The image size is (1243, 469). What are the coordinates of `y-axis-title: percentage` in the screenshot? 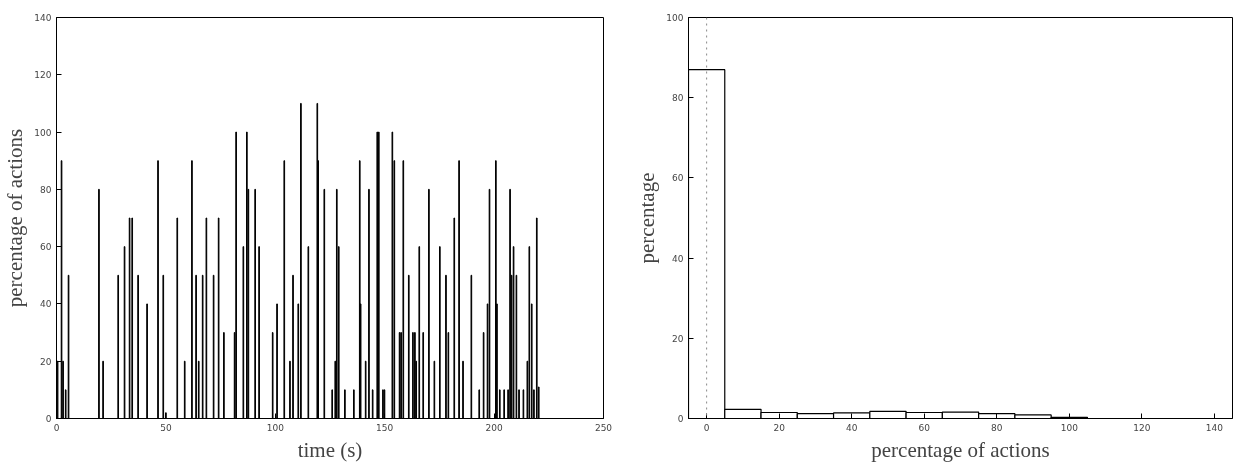 It's located at (647, 218).